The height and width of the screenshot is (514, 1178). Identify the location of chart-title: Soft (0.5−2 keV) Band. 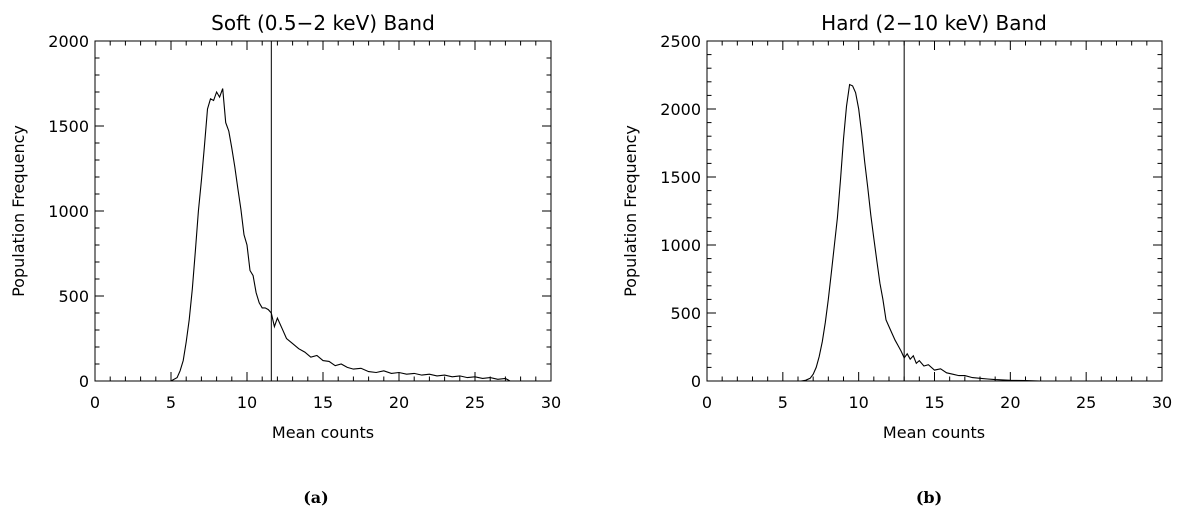
(323, 23).